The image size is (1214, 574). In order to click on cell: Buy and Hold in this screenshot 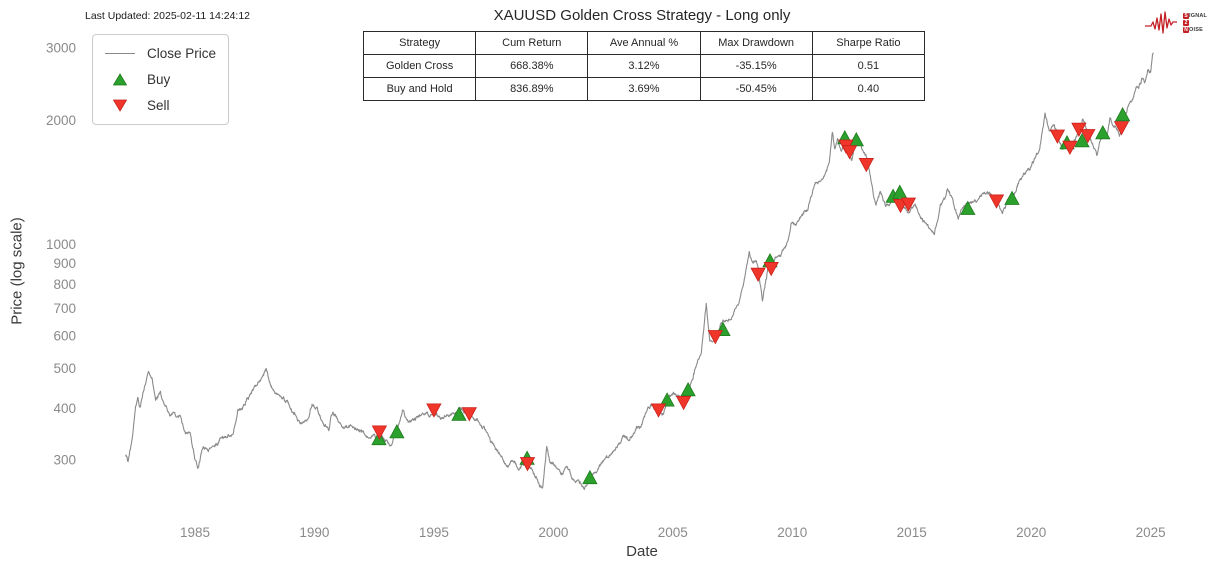, I will do `click(419, 89)`.